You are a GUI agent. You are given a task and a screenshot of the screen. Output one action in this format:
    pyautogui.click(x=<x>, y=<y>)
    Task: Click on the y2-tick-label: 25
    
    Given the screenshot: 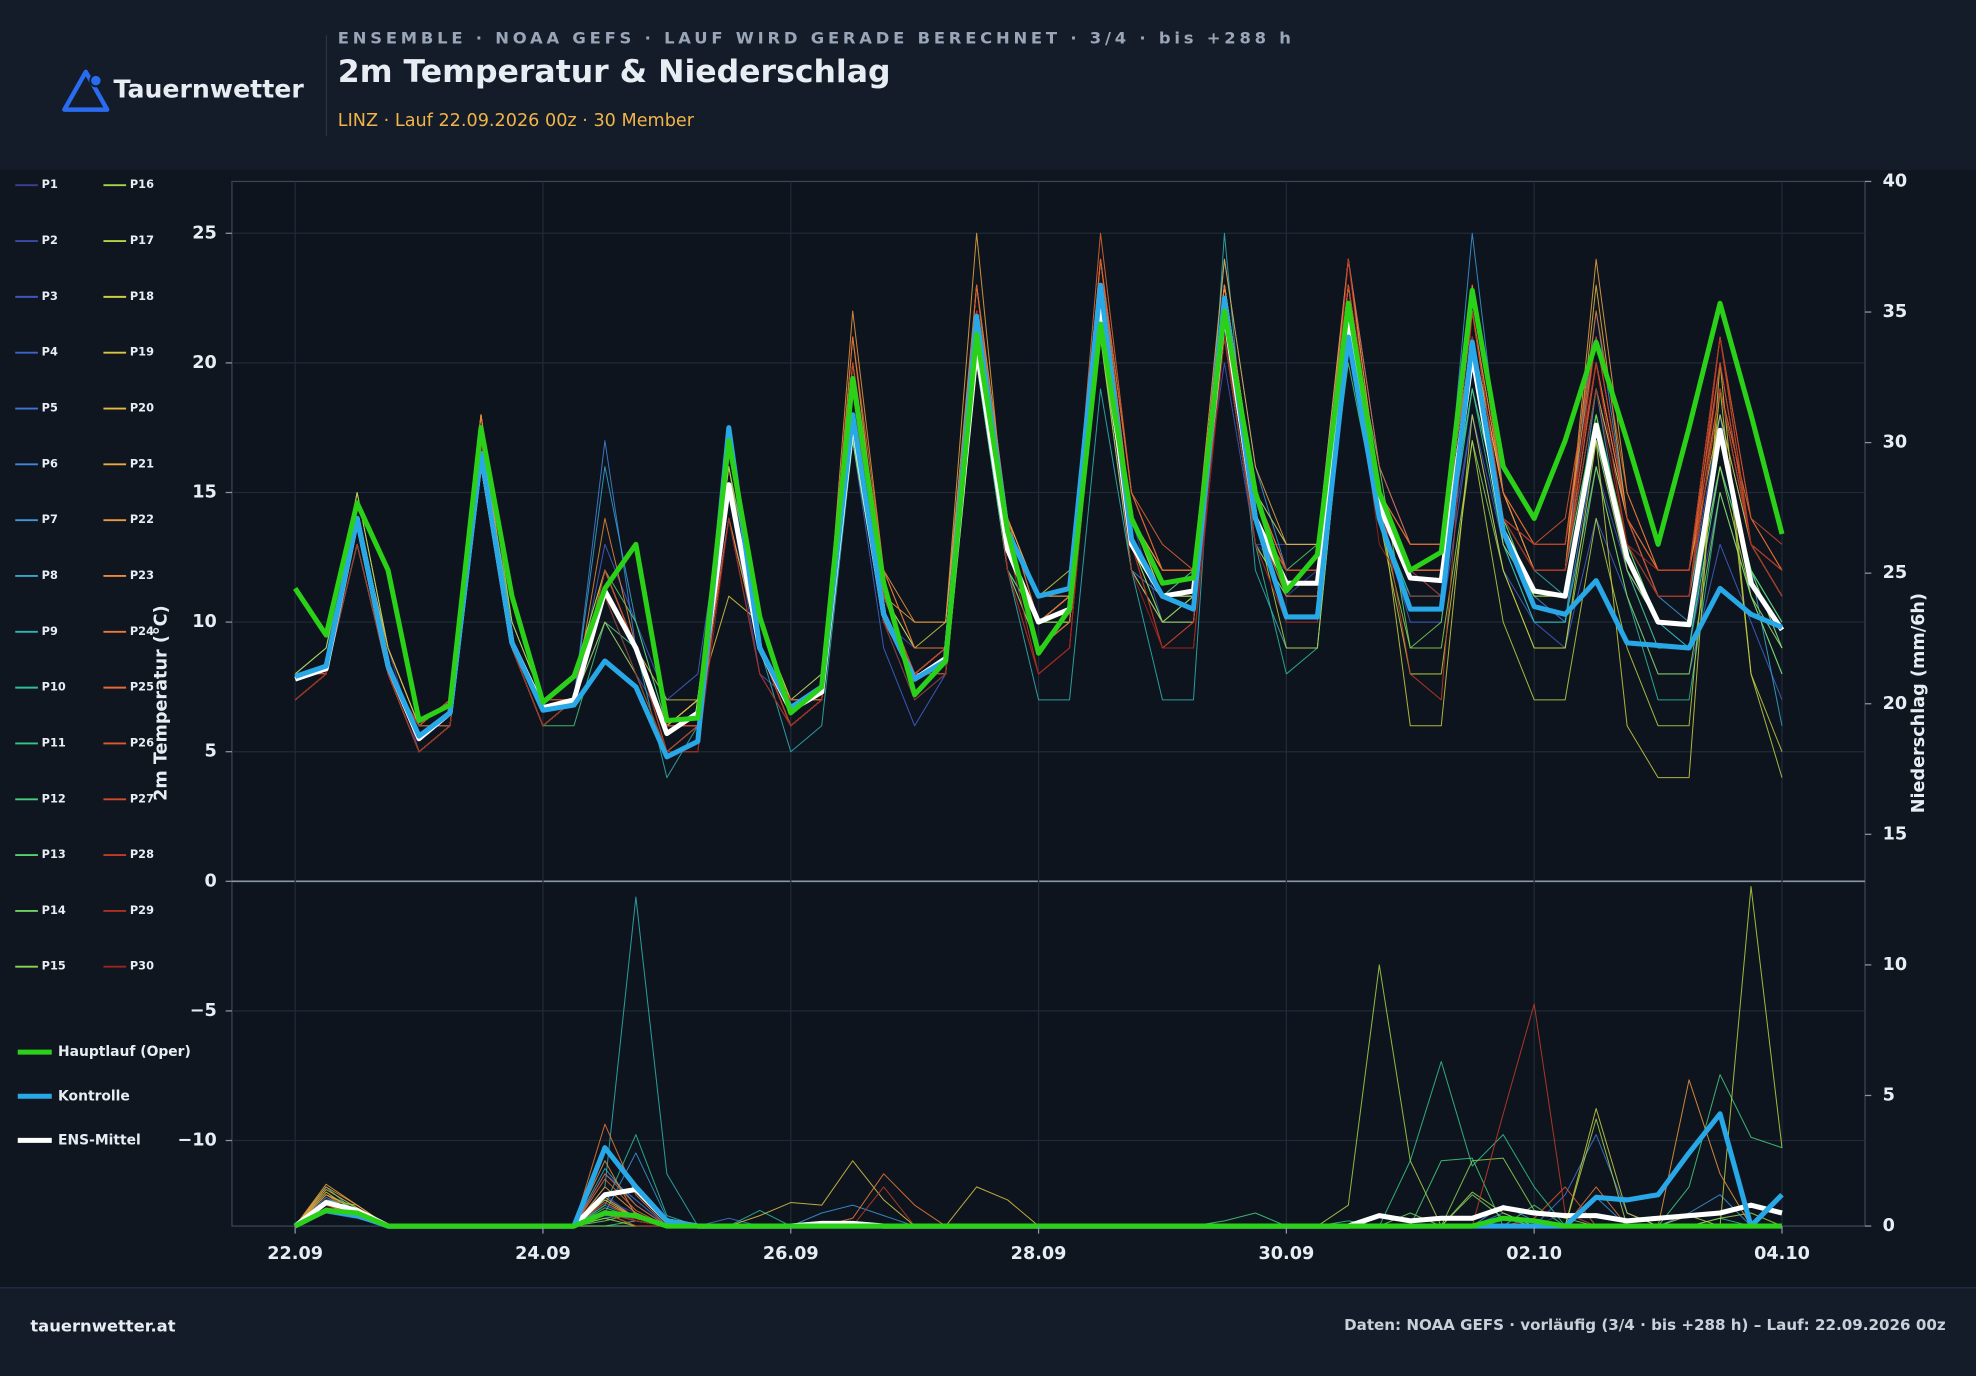 What is the action you would take?
    pyautogui.click(x=1895, y=573)
    